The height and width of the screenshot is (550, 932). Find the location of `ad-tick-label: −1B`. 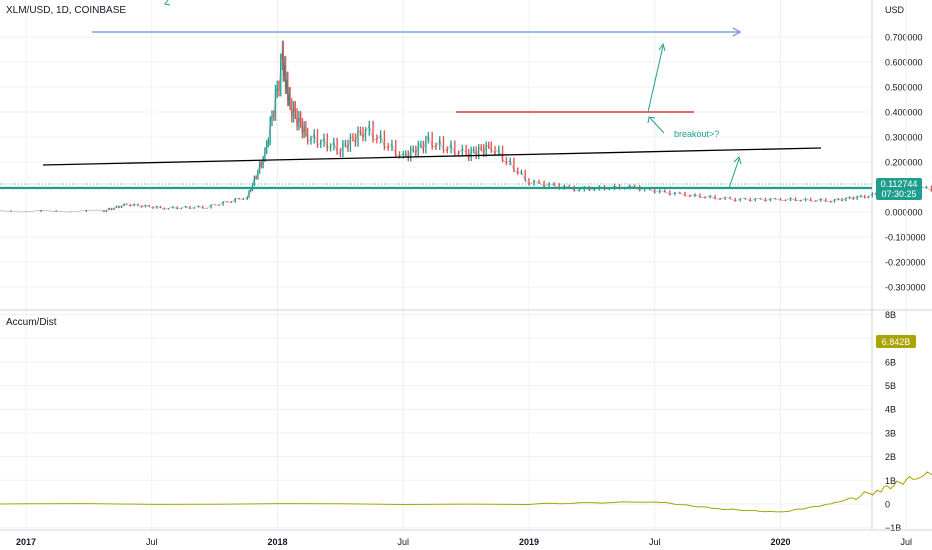

ad-tick-label: −1B is located at coordinates (893, 528).